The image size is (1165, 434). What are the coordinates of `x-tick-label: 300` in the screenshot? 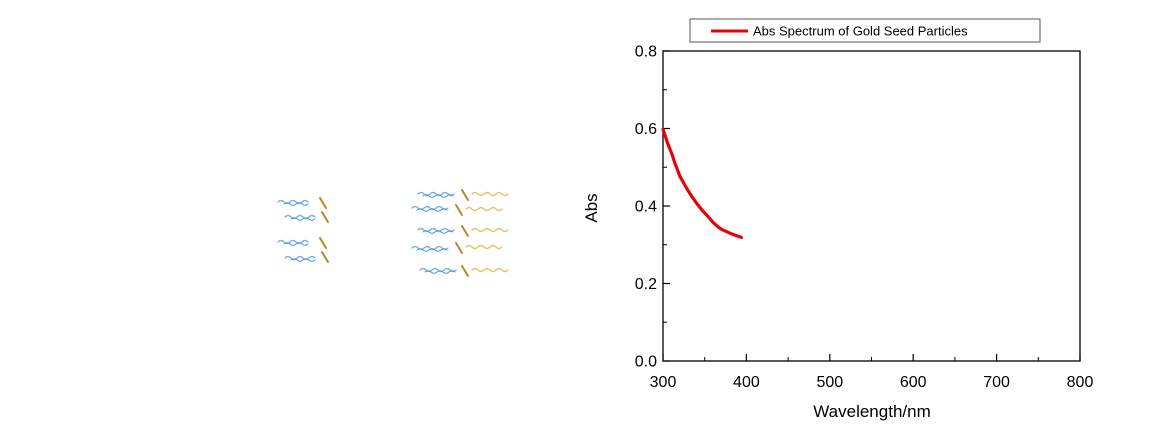 It's located at (663, 382).